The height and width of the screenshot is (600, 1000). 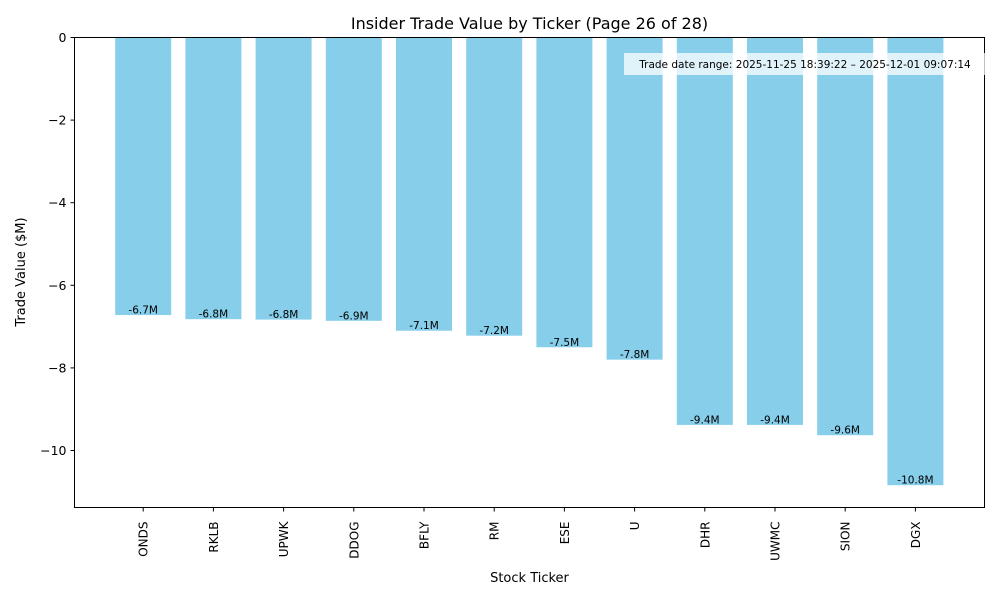 What do you see at coordinates (213, 178) in the screenshot?
I see `bar-rklb` at bounding box center [213, 178].